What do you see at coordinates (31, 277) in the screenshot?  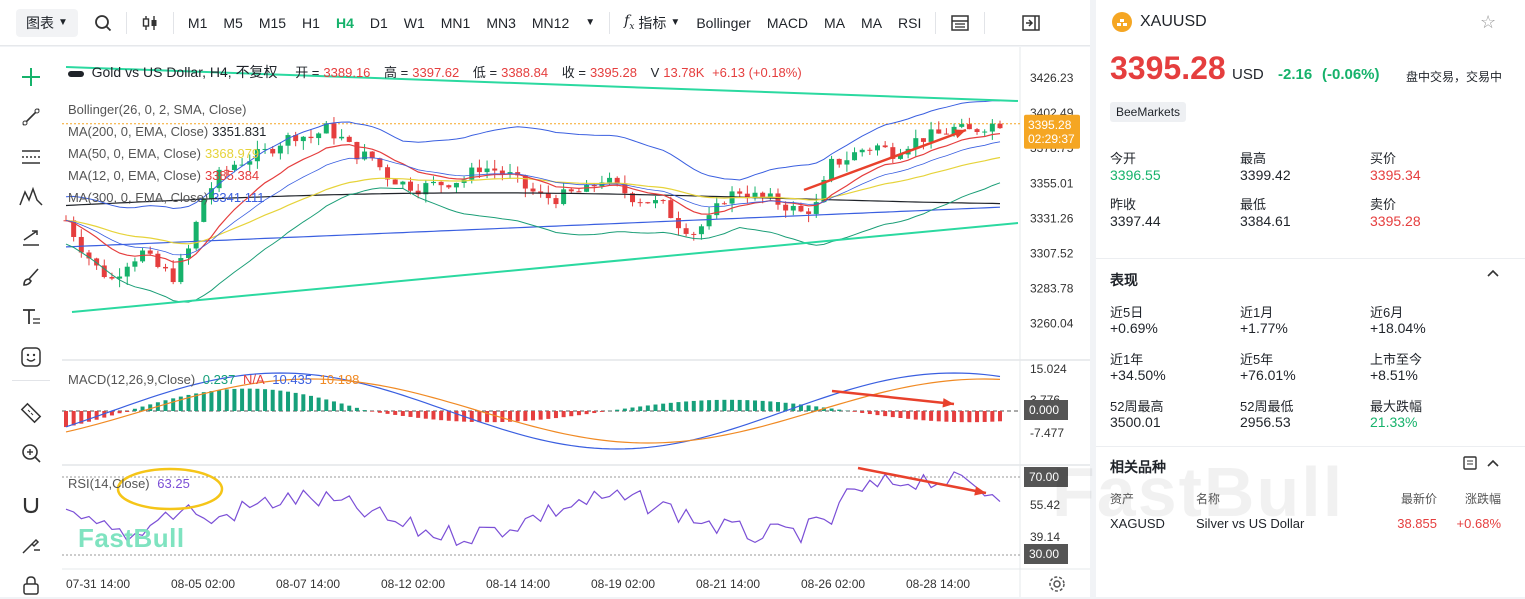 I see `brush-icon` at bounding box center [31, 277].